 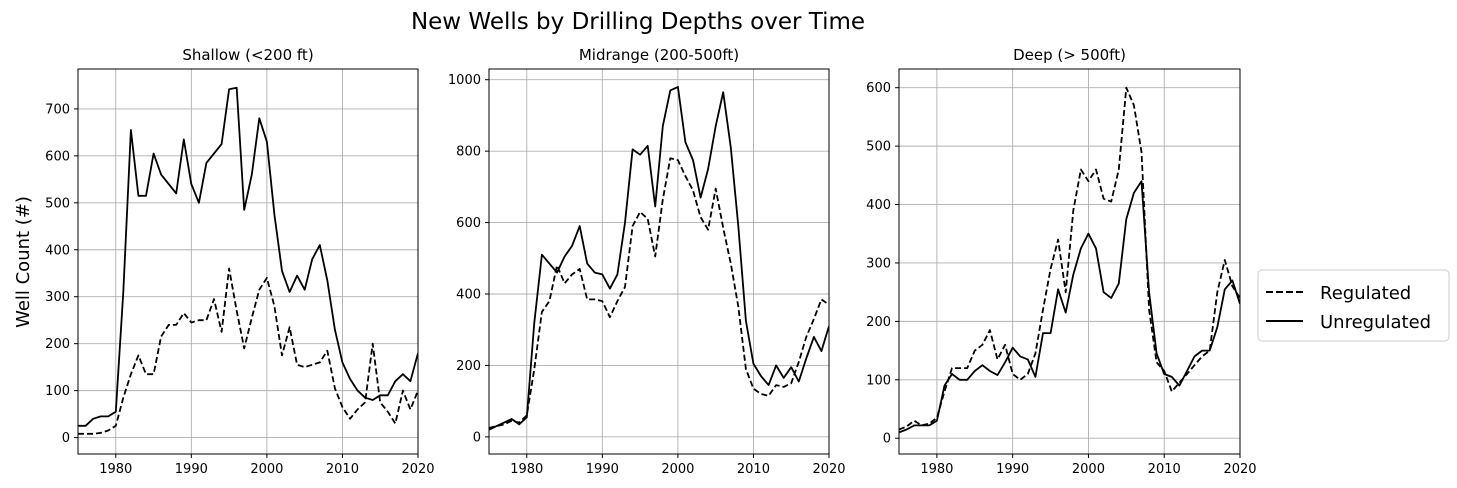 I want to click on y-axis-label: Well Count (#), so click(x=23, y=262).